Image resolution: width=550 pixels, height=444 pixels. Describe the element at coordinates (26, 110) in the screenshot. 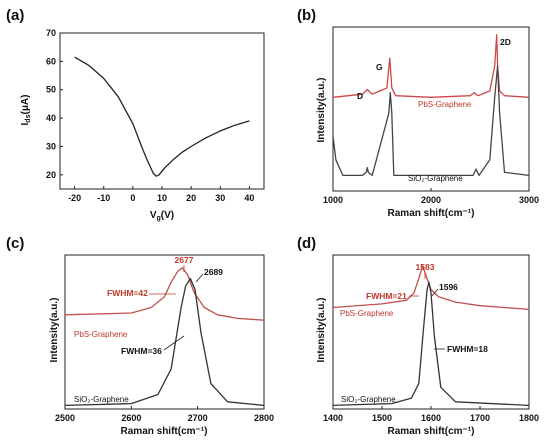

I see `y-axis-label-a: Ids(μA)` at that location.